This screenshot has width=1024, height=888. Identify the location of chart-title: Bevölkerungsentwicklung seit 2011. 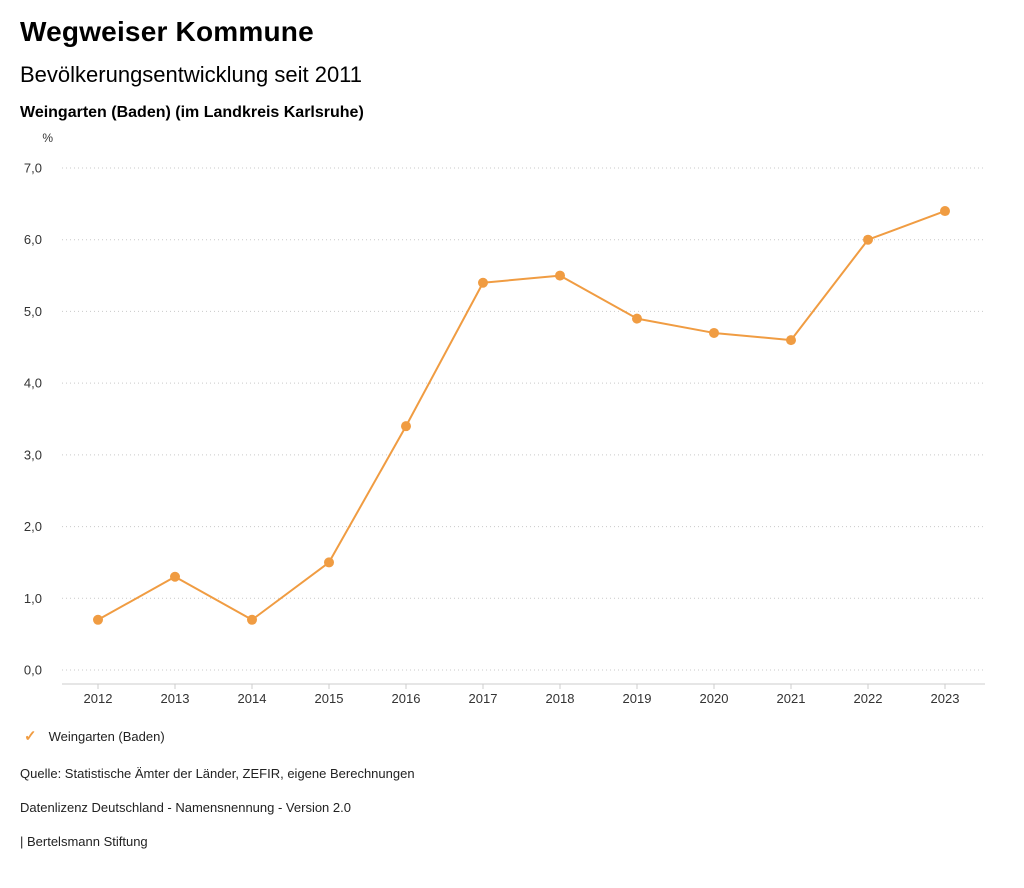
(191, 74).